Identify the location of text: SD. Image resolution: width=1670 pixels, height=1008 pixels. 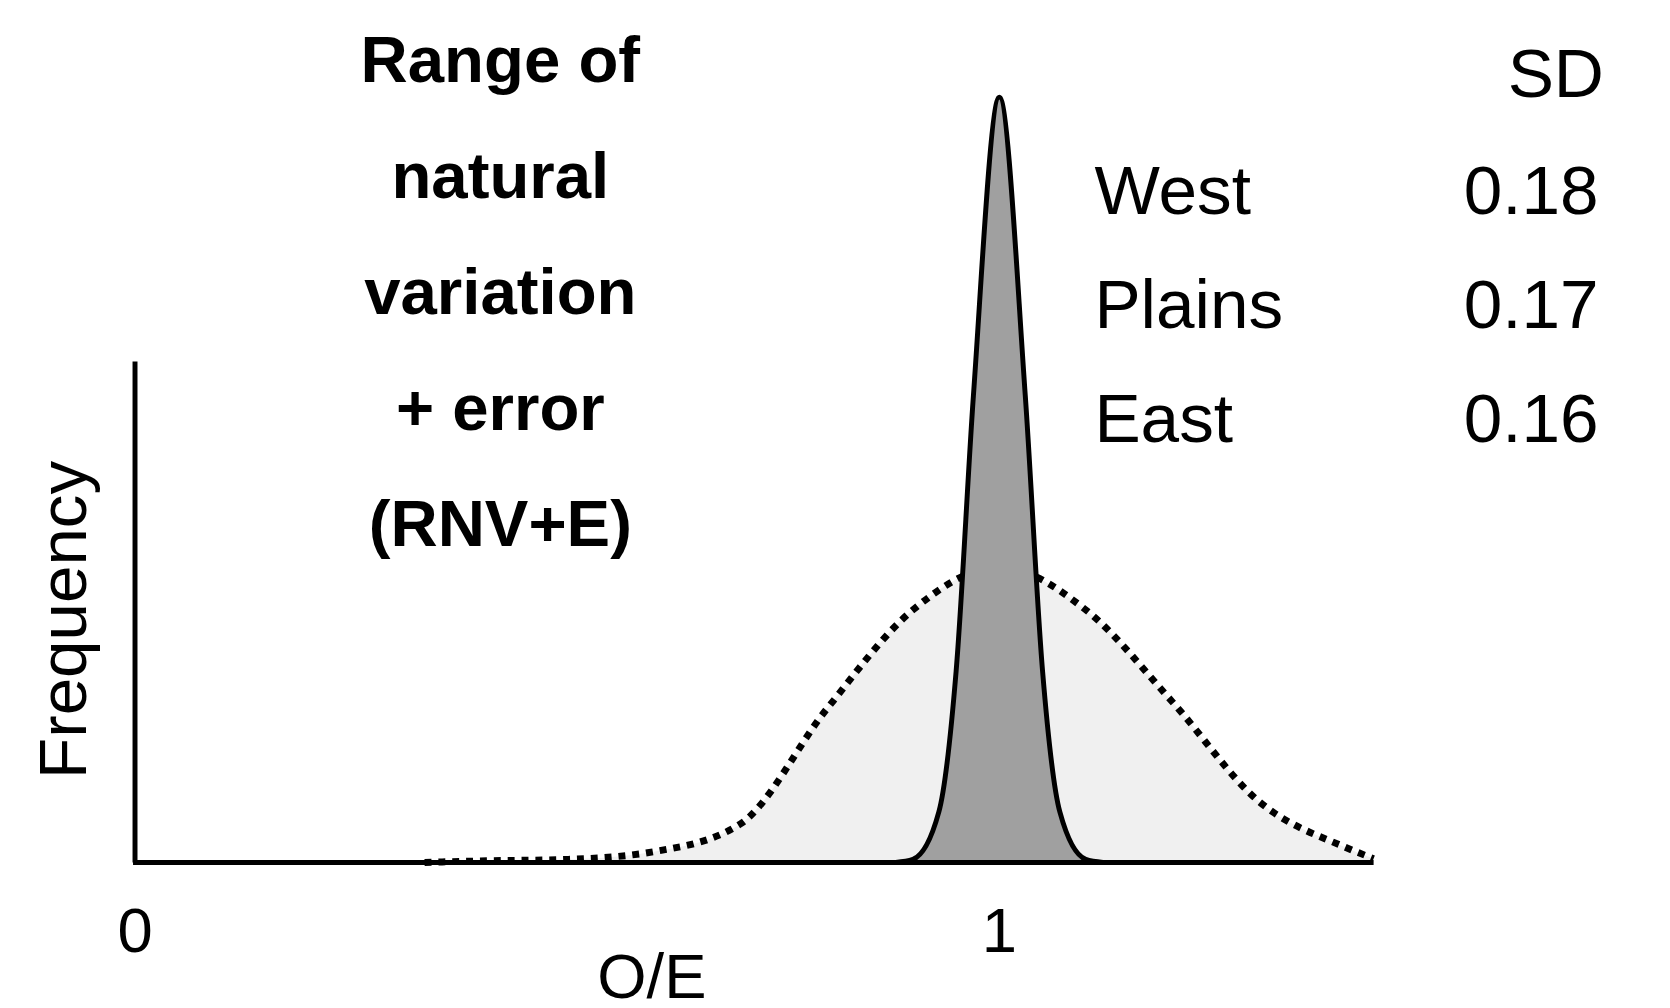
(1555, 73).